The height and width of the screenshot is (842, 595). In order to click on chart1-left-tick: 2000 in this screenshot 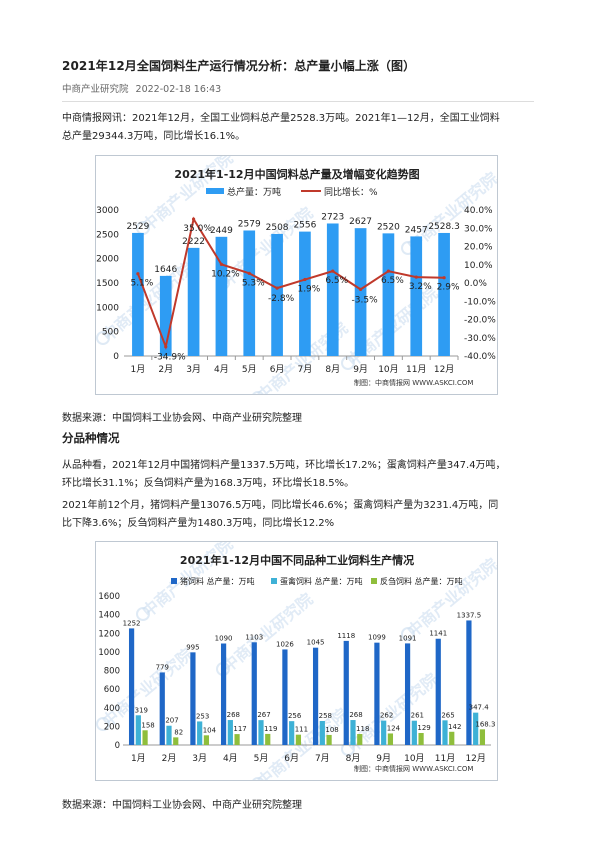, I will do `click(107, 260)`.